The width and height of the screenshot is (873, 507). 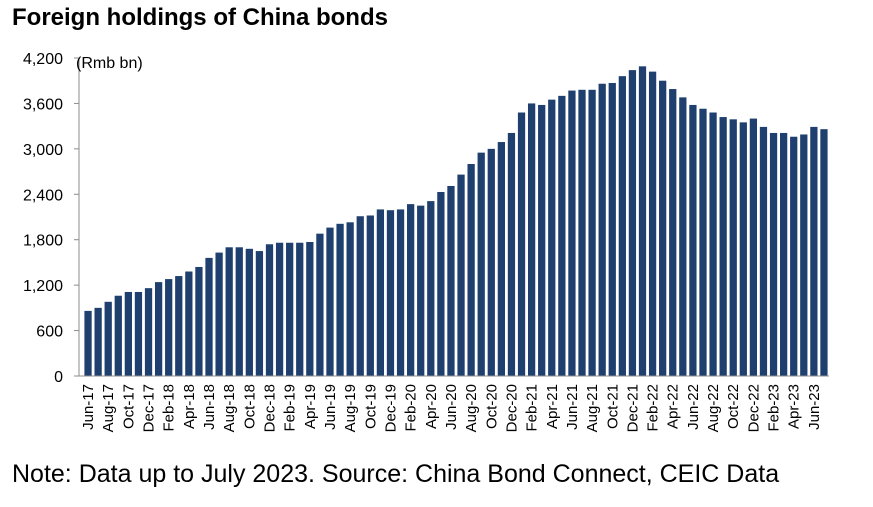 What do you see at coordinates (532, 408) in the screenshot?
I see `x-tick-label: Feb-21` at bounding box center [532, 408].